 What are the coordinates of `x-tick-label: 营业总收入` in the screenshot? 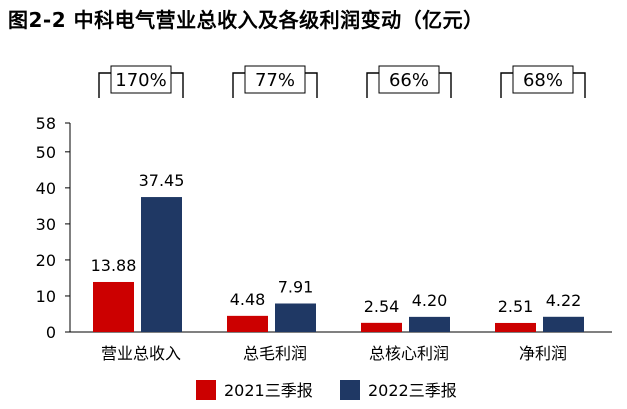 It's located at (141, 353).